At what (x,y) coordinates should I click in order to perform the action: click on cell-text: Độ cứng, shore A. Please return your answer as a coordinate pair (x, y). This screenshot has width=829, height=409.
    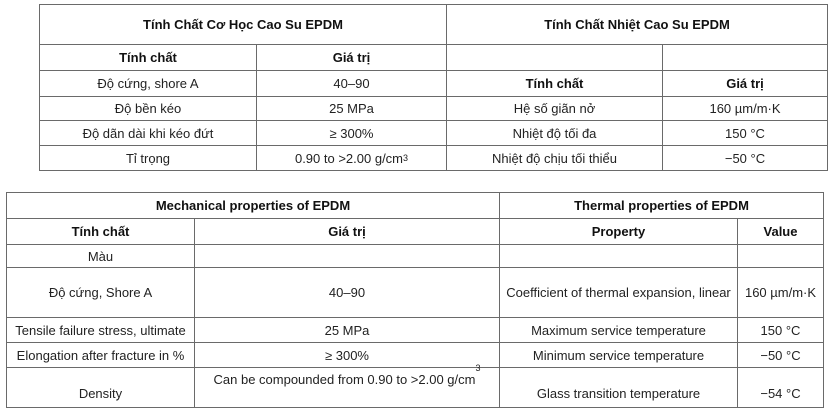
    Looking at the image, I should click on (148, 83).